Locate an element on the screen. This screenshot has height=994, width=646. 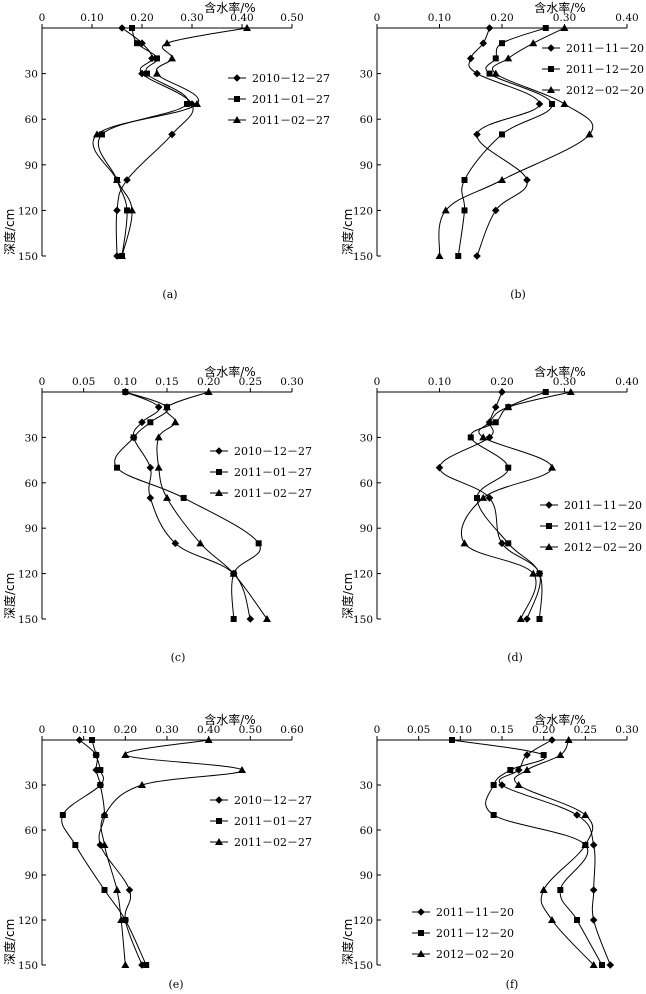
x-tick-label: 0.60 is located at coordinates (291, 730).